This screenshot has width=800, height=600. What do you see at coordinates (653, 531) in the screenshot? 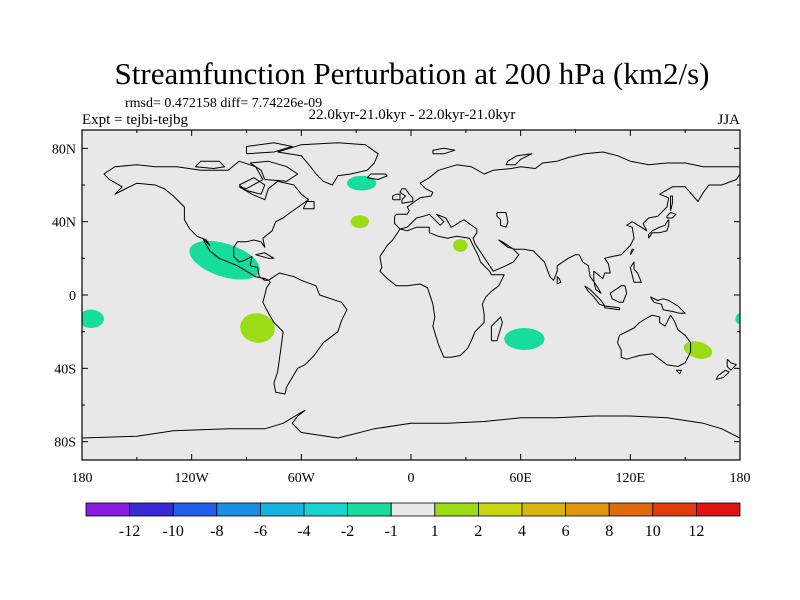
I see `colorbar-label-12: 10` at bounding box center [653, 531].